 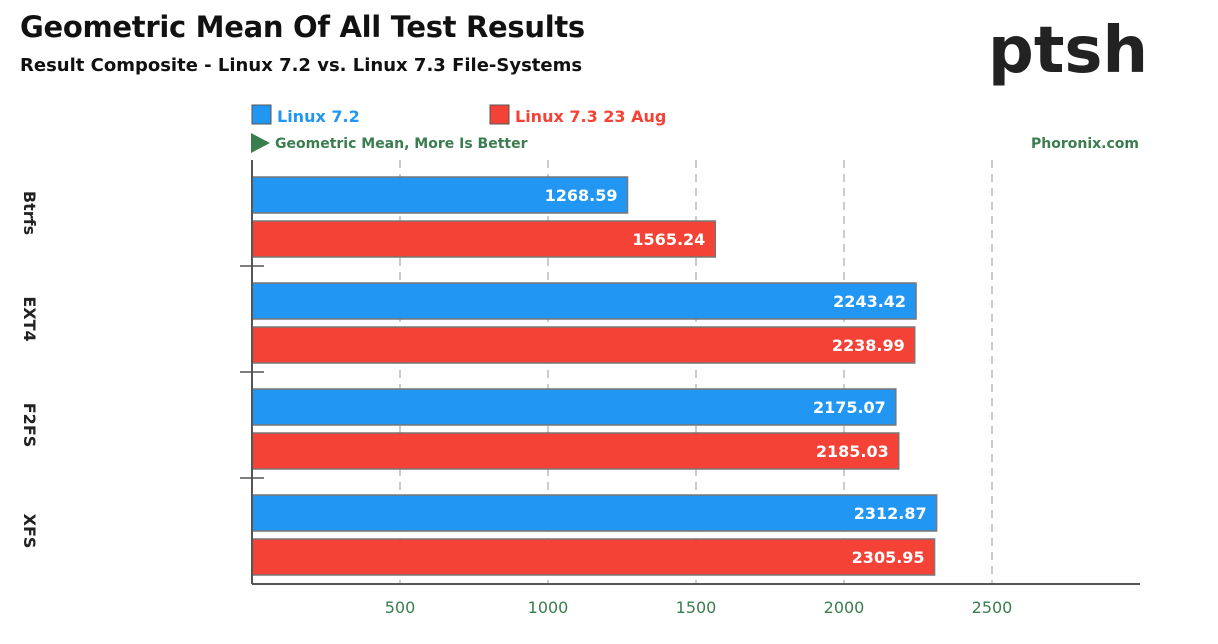 I want to click on value-label-xfs-series-2: 2305.95, so click(x=888, y=557).